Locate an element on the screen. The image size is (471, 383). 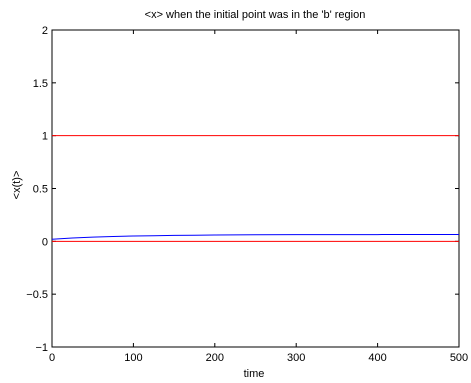
x-tick-label: 500 is located at coordinates (459, 358).